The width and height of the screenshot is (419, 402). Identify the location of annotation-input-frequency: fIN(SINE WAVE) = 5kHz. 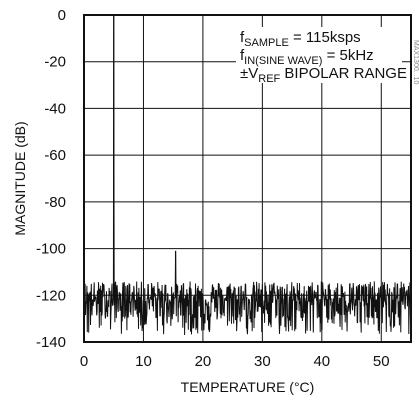
(307, 57).